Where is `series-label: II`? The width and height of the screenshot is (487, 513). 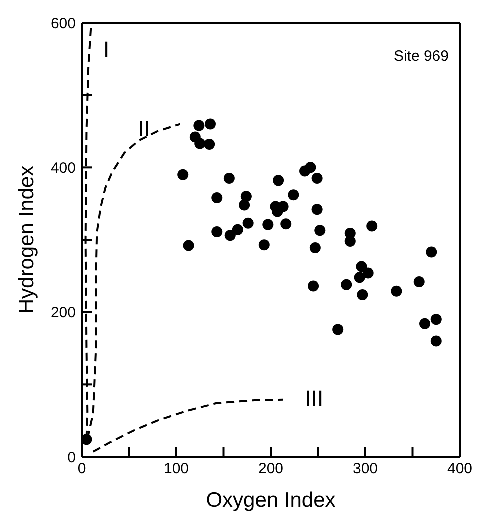
series-label: II is located at coordinates (144, 129).